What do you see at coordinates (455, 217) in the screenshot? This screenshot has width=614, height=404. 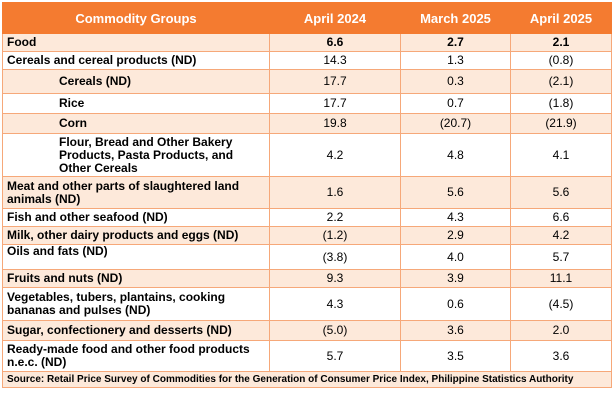 I see `cell-march-2025: 4.3` at bounding box center [455, 217].